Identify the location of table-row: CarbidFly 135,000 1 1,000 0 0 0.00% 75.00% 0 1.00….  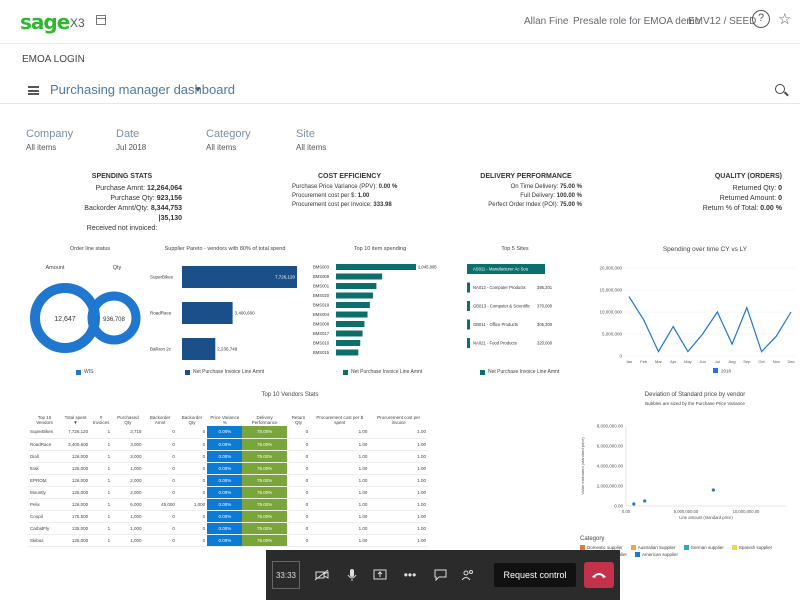
(228, 528).